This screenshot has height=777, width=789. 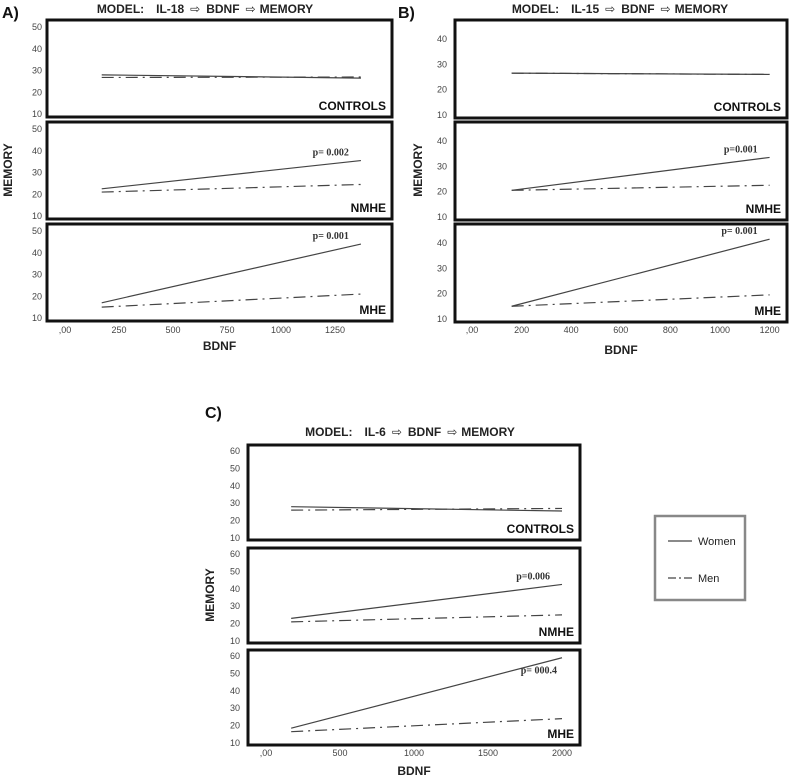 I want to click on group-label: MHE, so click(x=560, y=734).